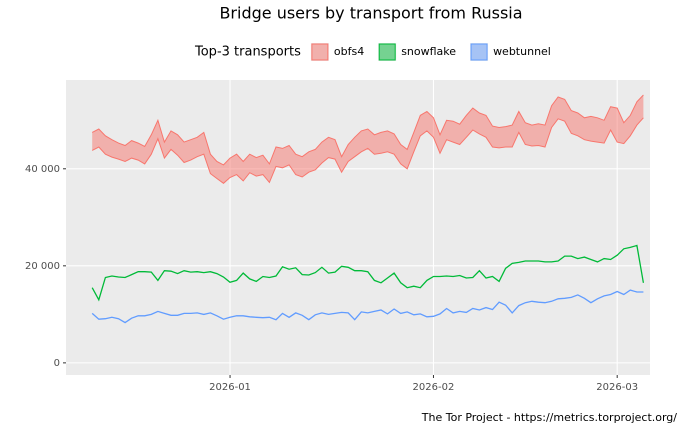 Image resolution: width=690 pixels, height=431 pixels. What do you see at coordinates (370, 13) in the screenshot?
I see `chart-title: Bridge users by transport from Russia` at bounding box center [370, 13].